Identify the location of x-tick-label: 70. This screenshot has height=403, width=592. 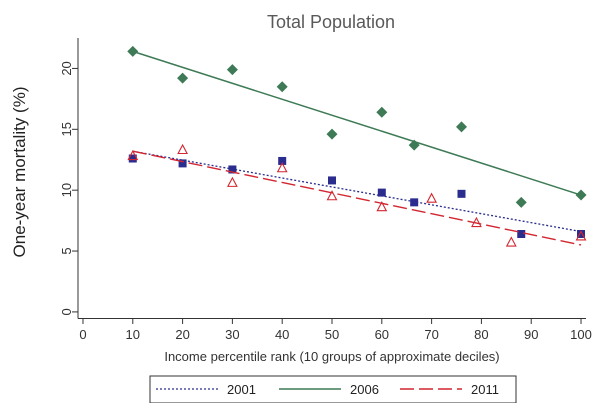
(431, 334).